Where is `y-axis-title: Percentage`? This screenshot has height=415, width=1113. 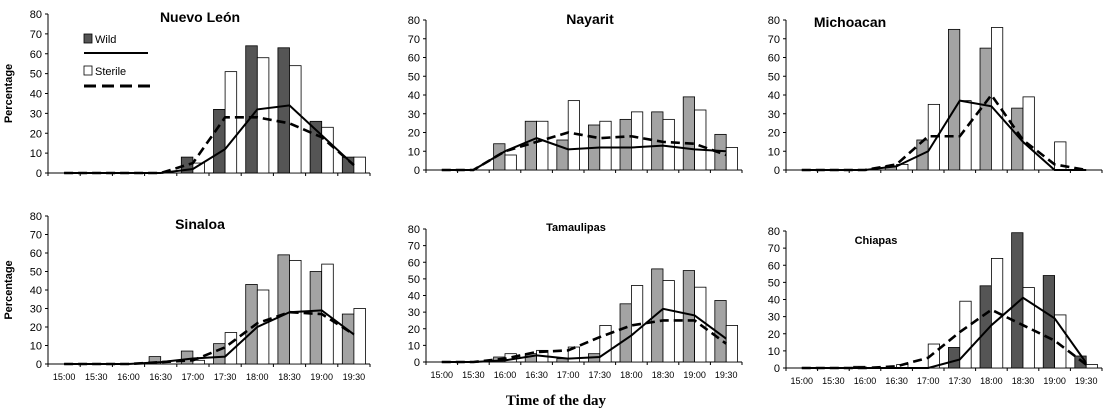
y-axis-title: Percentage is located at coordinates (9, 289).